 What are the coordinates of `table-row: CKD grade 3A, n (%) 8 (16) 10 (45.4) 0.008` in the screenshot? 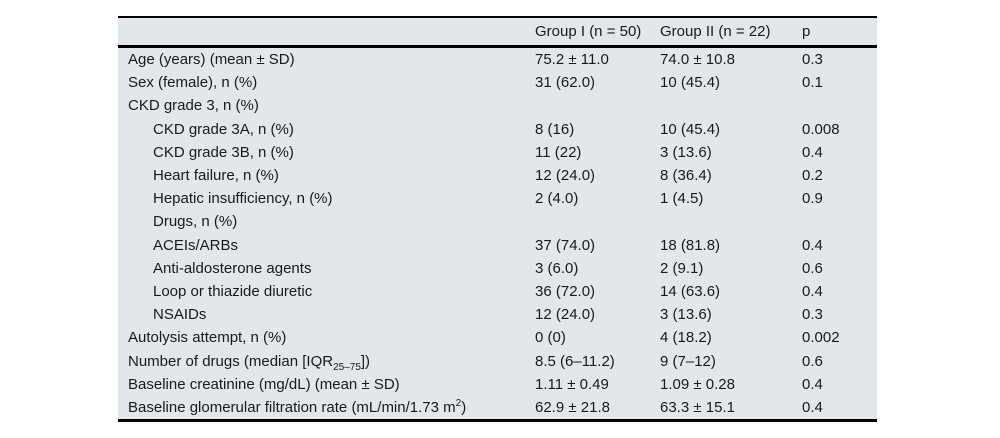 It's located at (497, 129).